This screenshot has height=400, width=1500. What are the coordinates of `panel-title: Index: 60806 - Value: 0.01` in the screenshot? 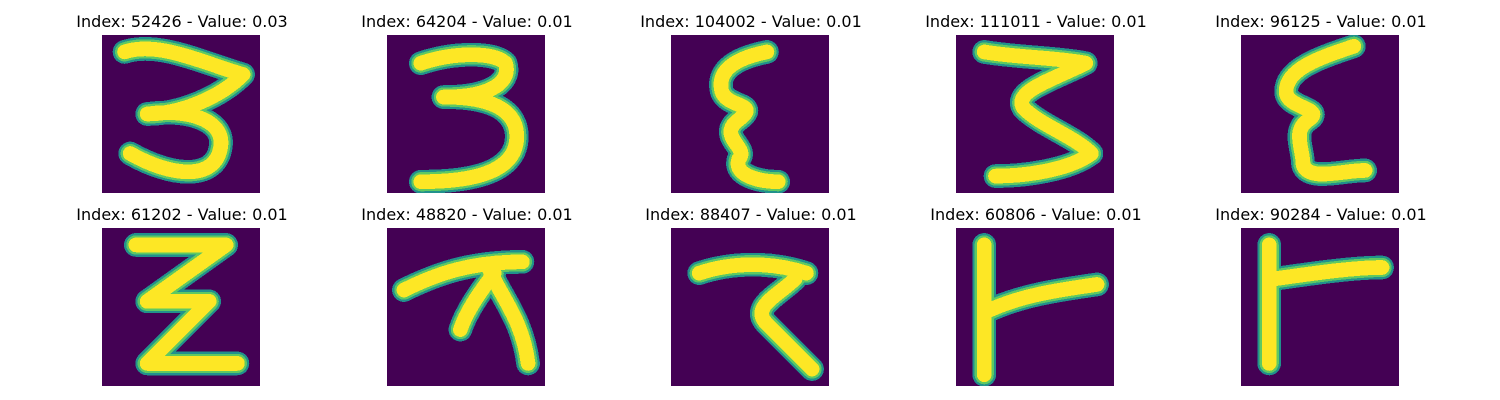 It's located at (1036, 214).